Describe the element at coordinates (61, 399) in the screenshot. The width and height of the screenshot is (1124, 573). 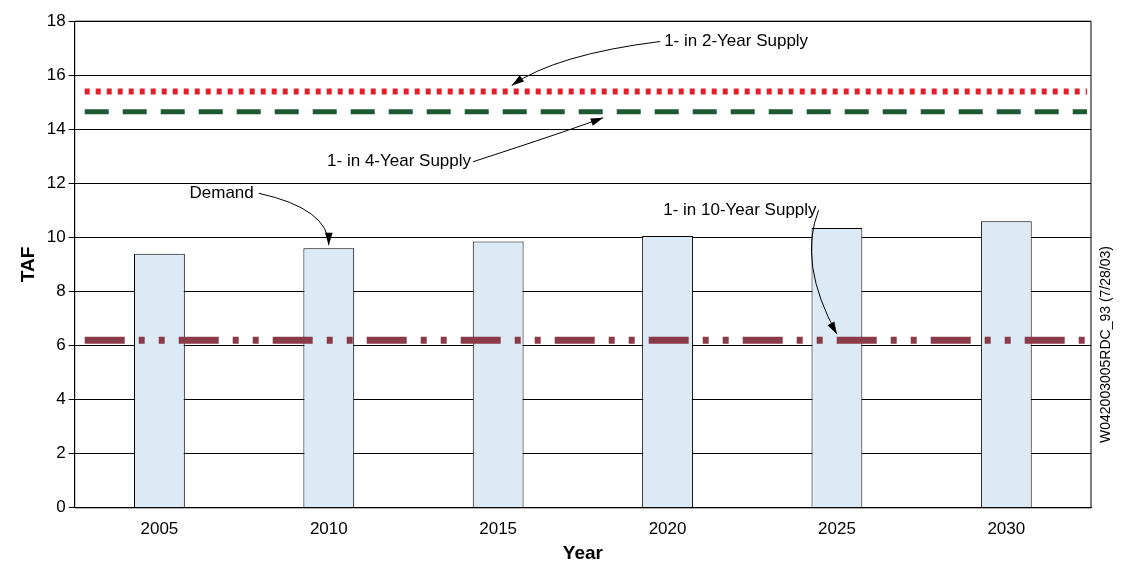
I see `y-tick-label: 4` at that location.